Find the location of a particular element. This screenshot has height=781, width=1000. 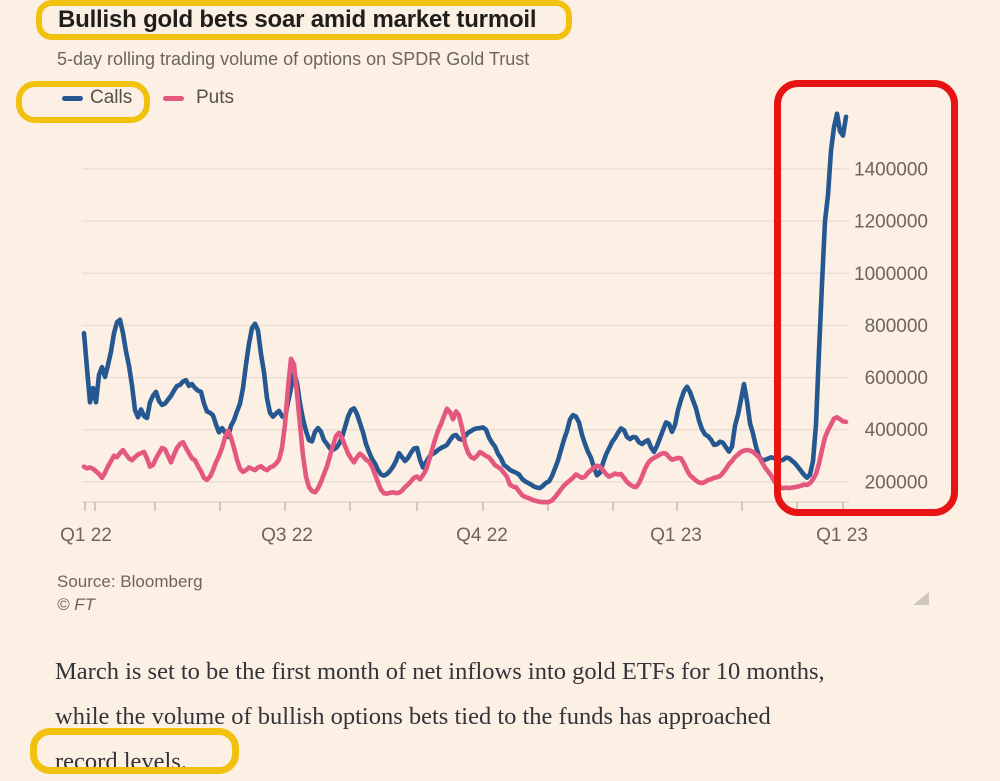

source-credit: Source: Bloomberg is located at coordinates (130, 581).